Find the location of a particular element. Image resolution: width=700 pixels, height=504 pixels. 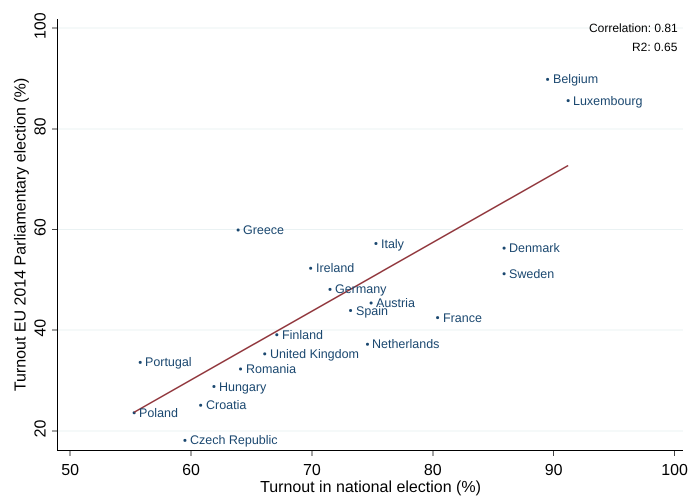

annotation: Sweden is located at coordinates (531, 274).